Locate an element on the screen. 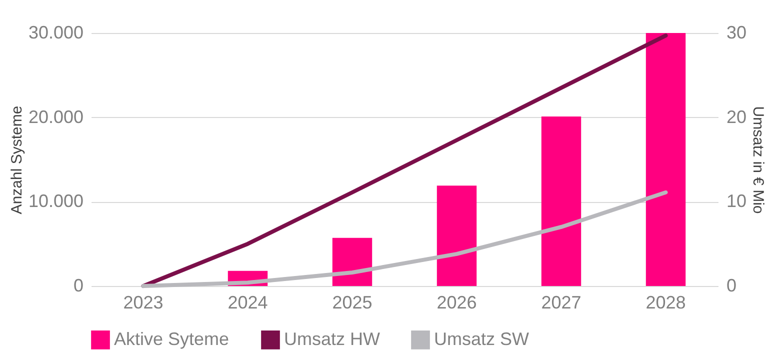  y-axis-title: Anzahl Systeme is located at coordinates (17, 160).